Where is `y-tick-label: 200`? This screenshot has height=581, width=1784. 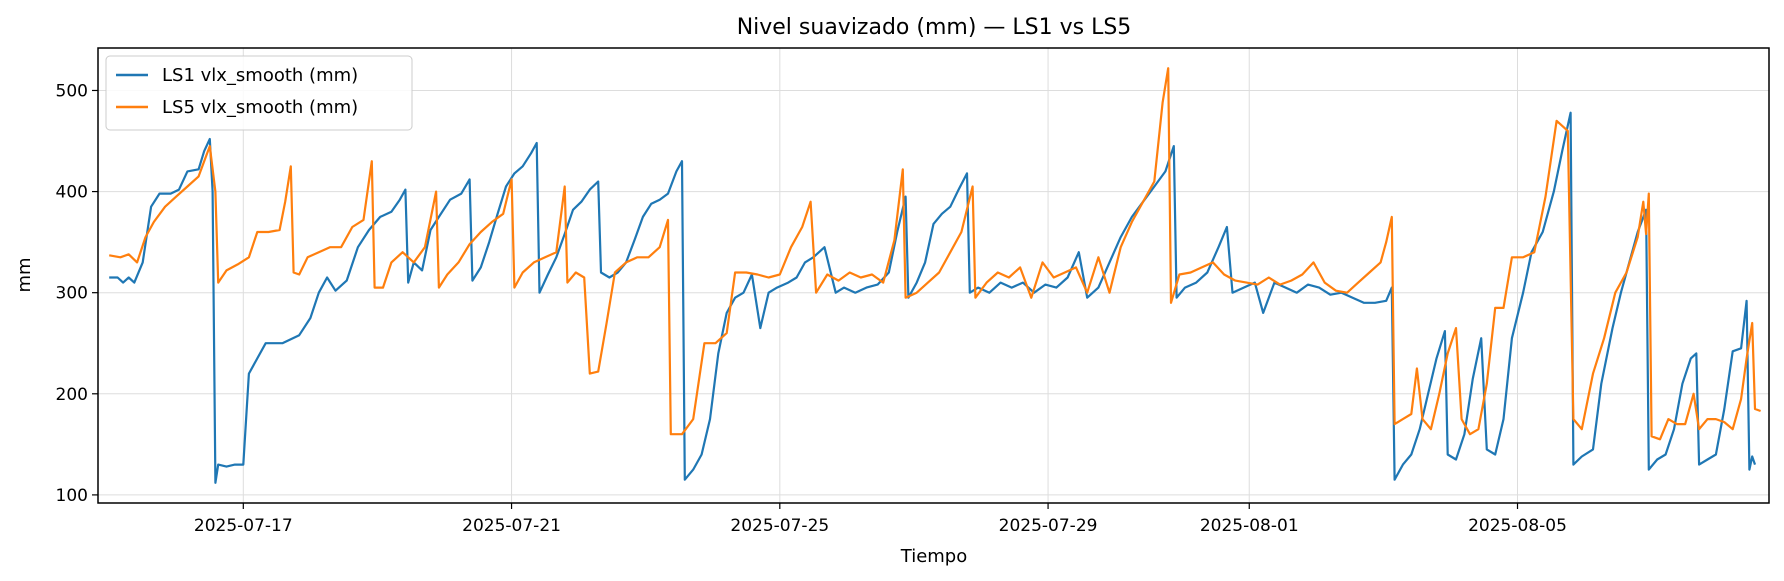 y-tick-label: 200 is located at coordinates (72, 395).